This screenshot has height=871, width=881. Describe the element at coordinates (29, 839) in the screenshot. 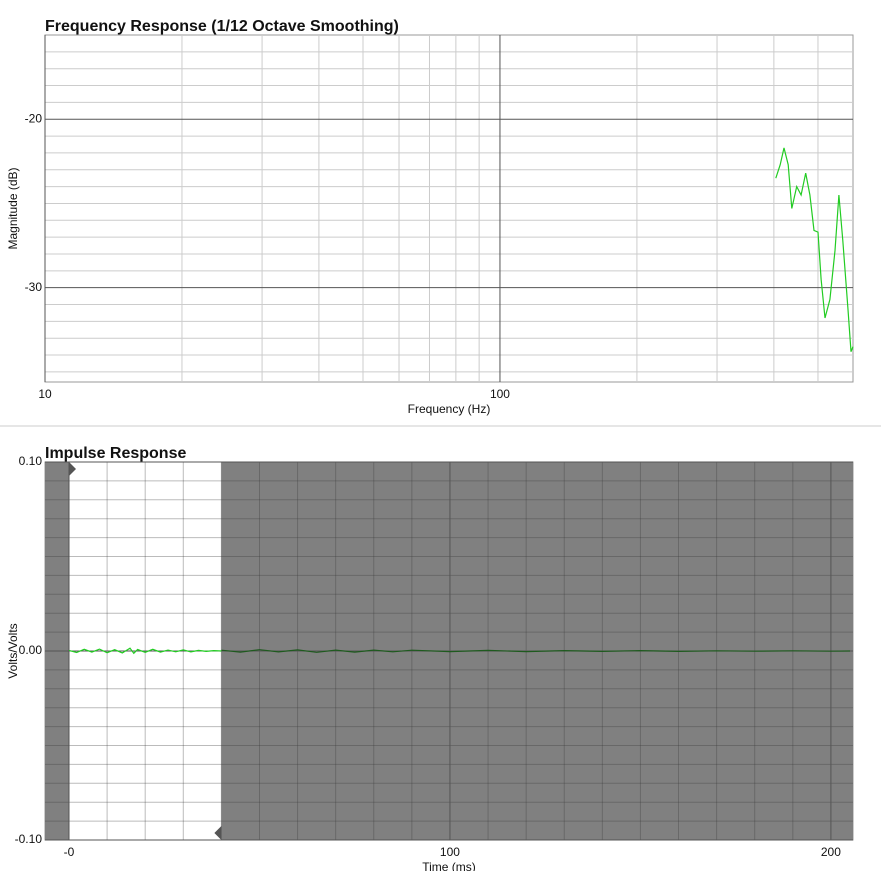

I see `y-tick-label: -0.10` at that location.